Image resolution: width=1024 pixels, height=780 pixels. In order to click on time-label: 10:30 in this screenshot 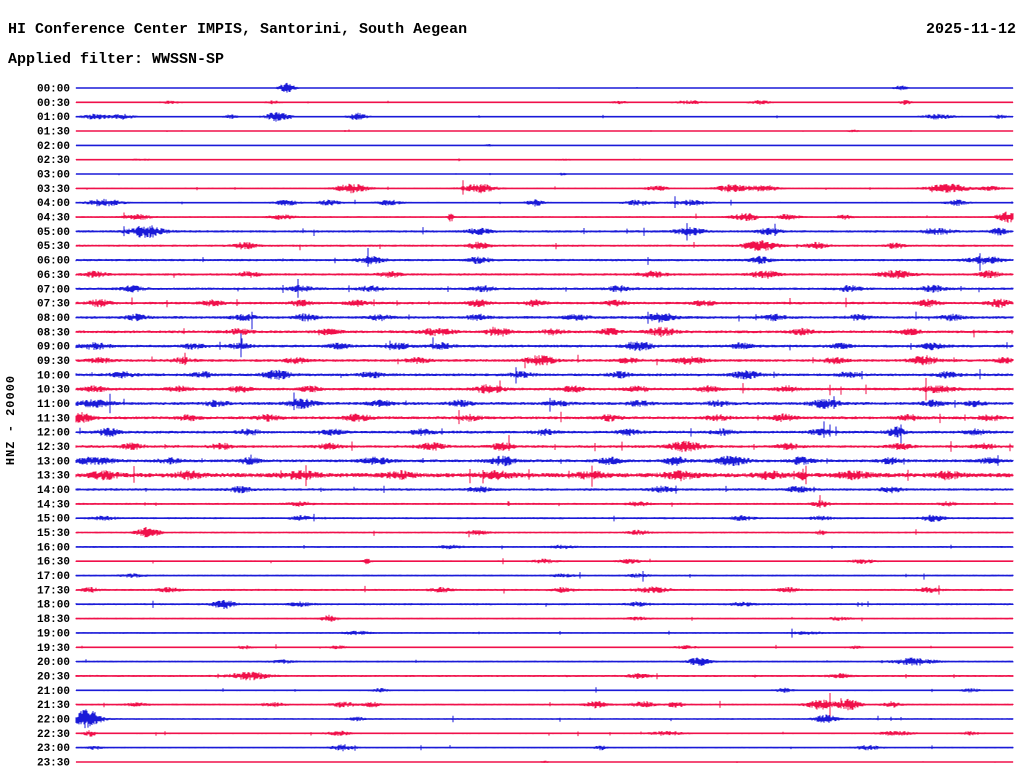, I will do `click(53, 391)`.